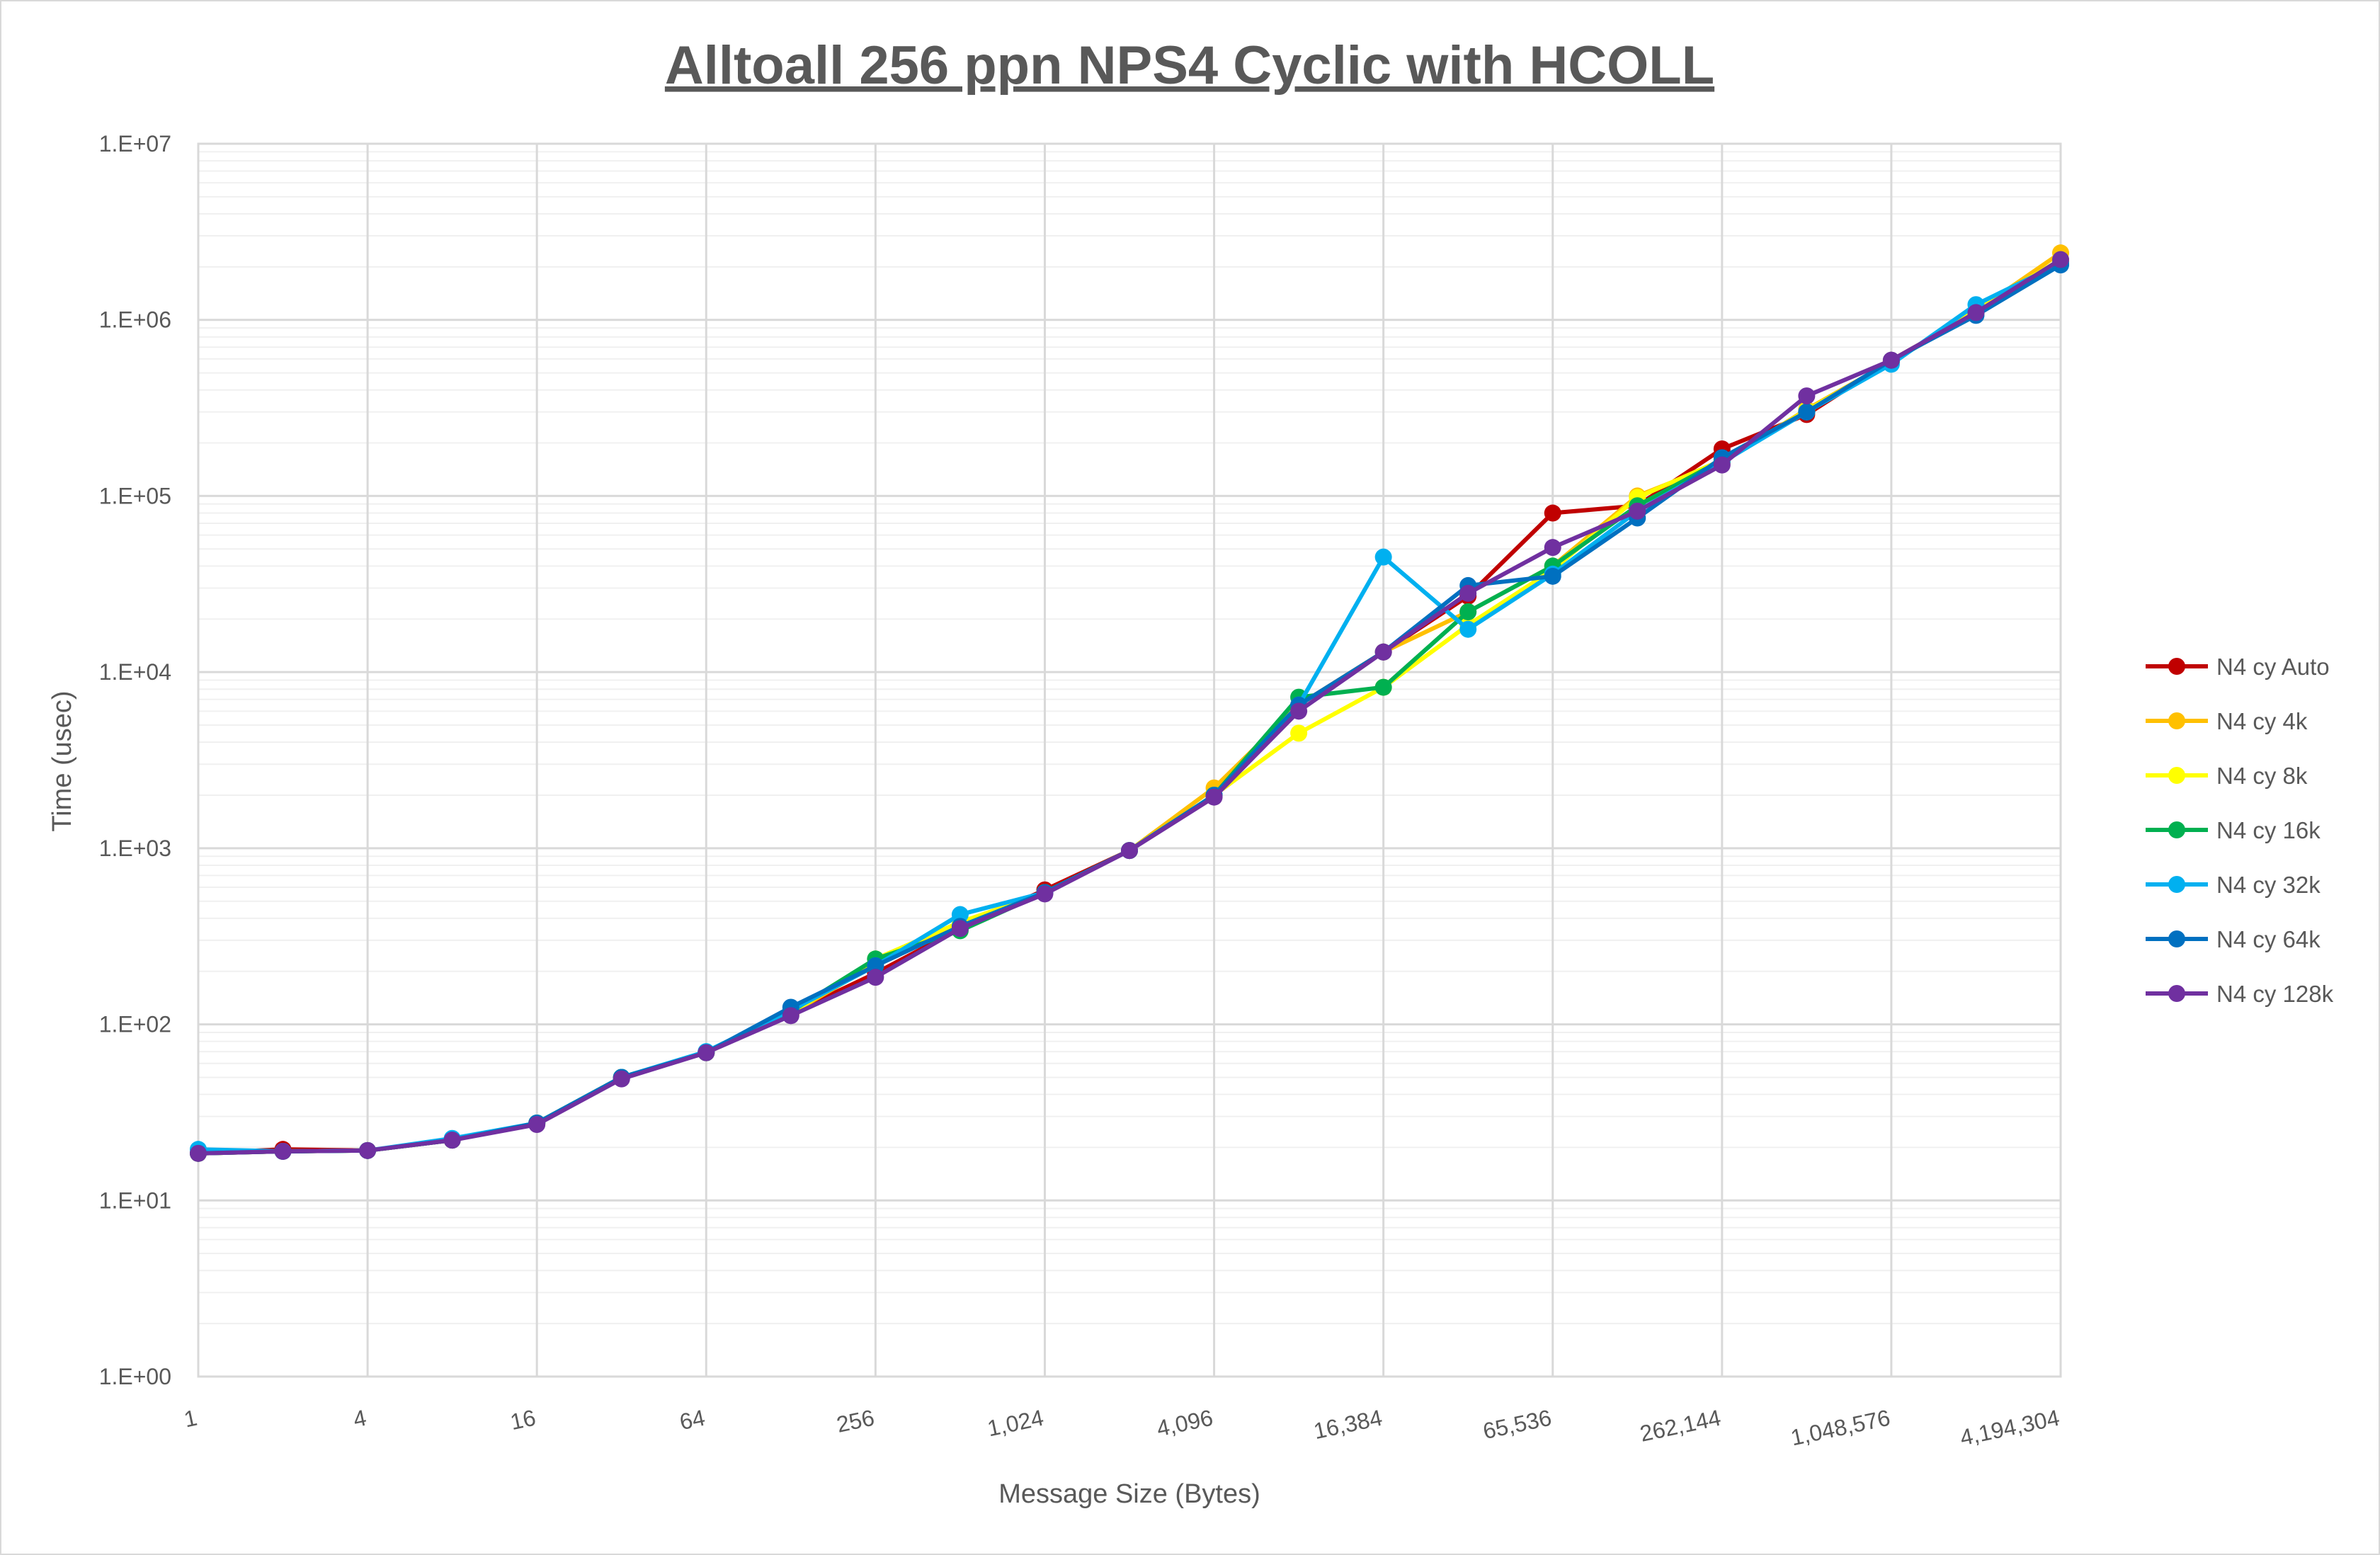  What do you see at coordinates (2010, 1428) in the screenshot?
I see `x-tick-label: 4,194,304` at bounding box center [2010, 1428].